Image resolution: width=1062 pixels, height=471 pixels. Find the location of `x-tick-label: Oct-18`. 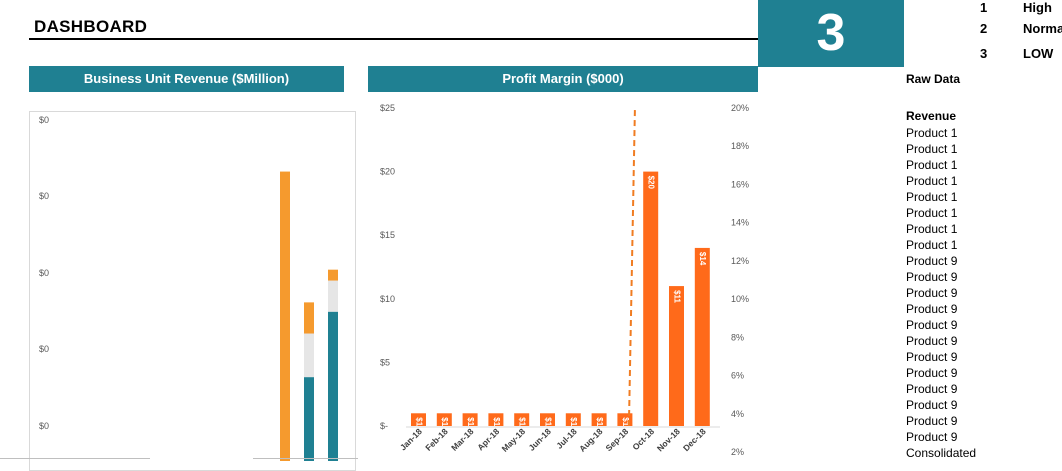

x-tick-label: Oct-18 is located at coordinates (643, 439).